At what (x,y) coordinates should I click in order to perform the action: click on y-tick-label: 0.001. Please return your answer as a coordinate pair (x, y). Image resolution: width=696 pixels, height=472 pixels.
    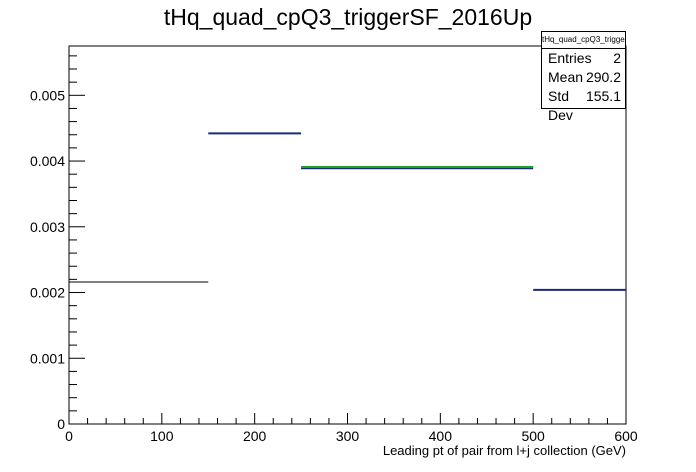
    Looking at the image, I should click on (47, 358).